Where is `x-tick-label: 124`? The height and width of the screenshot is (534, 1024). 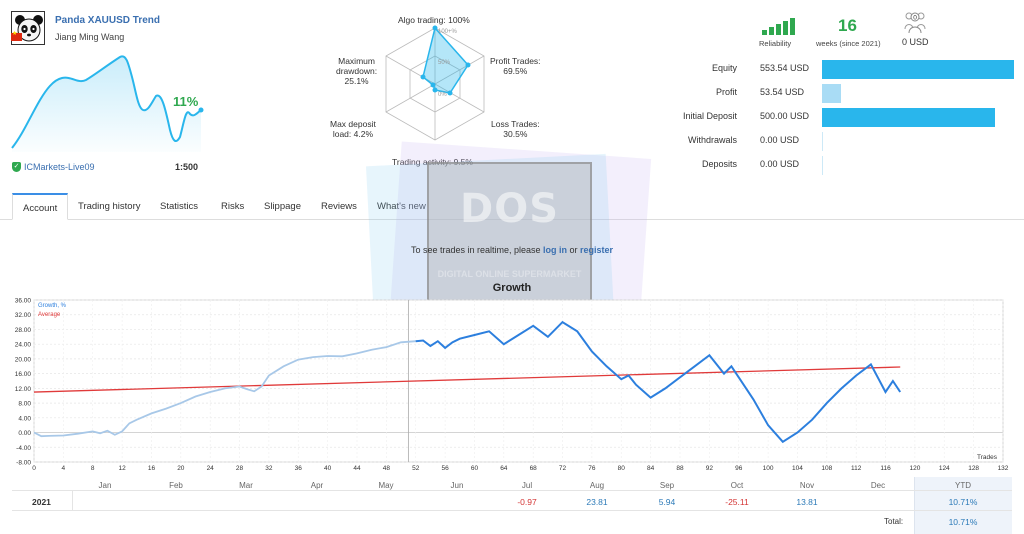
x-tick-label: 124 is located at coordinates (944, 468).